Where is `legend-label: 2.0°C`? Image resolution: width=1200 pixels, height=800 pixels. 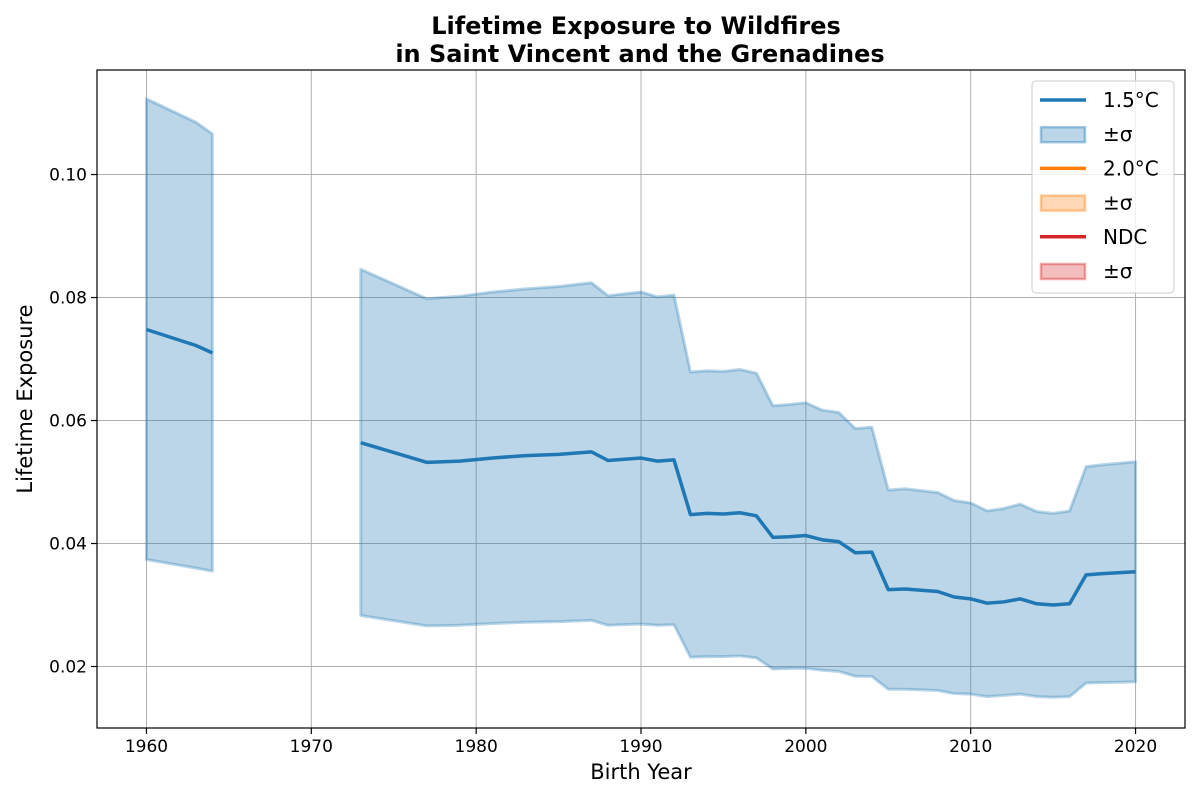 legend-label: 2.0°C is located at coordinates (1131, 168).